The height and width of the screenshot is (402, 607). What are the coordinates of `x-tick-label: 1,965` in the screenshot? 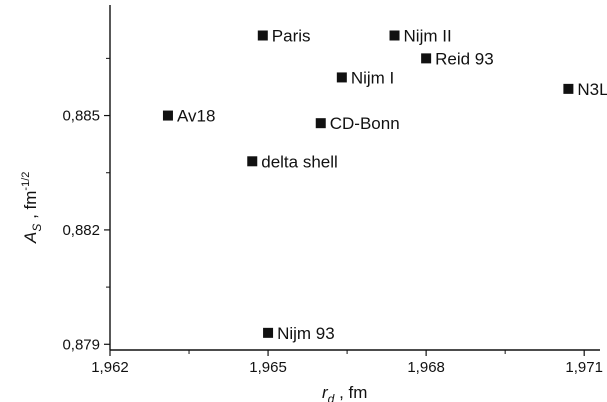 It's located at (268, 367).